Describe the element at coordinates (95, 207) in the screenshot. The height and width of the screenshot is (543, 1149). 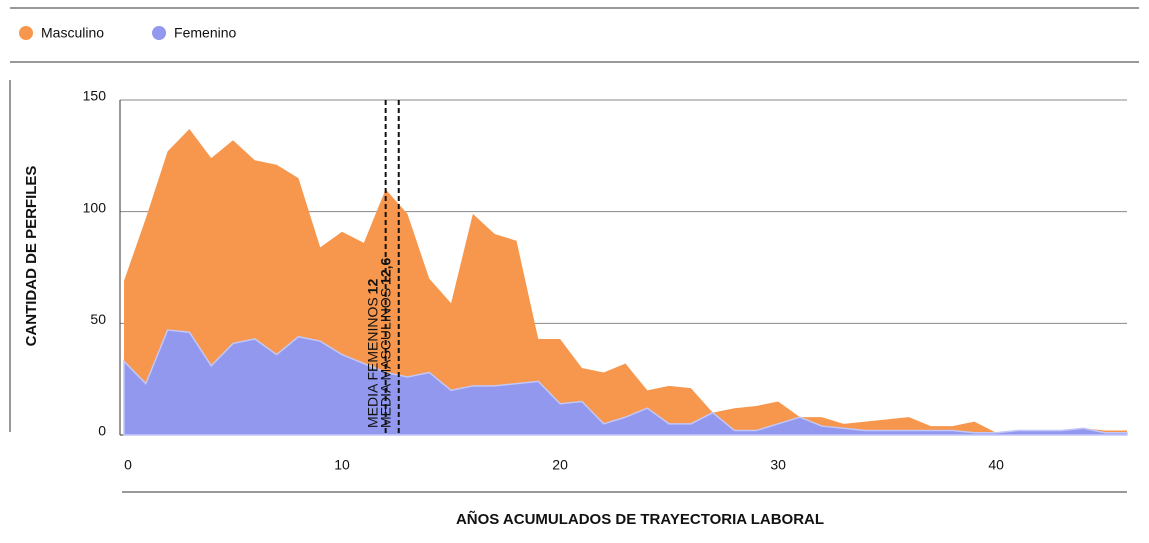
I see `y-tick-label: 100` at that location.